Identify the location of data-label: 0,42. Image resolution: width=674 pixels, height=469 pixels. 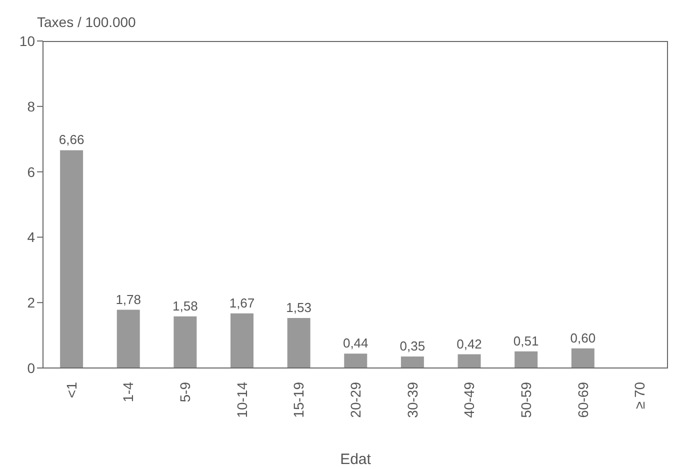
(469, 344).